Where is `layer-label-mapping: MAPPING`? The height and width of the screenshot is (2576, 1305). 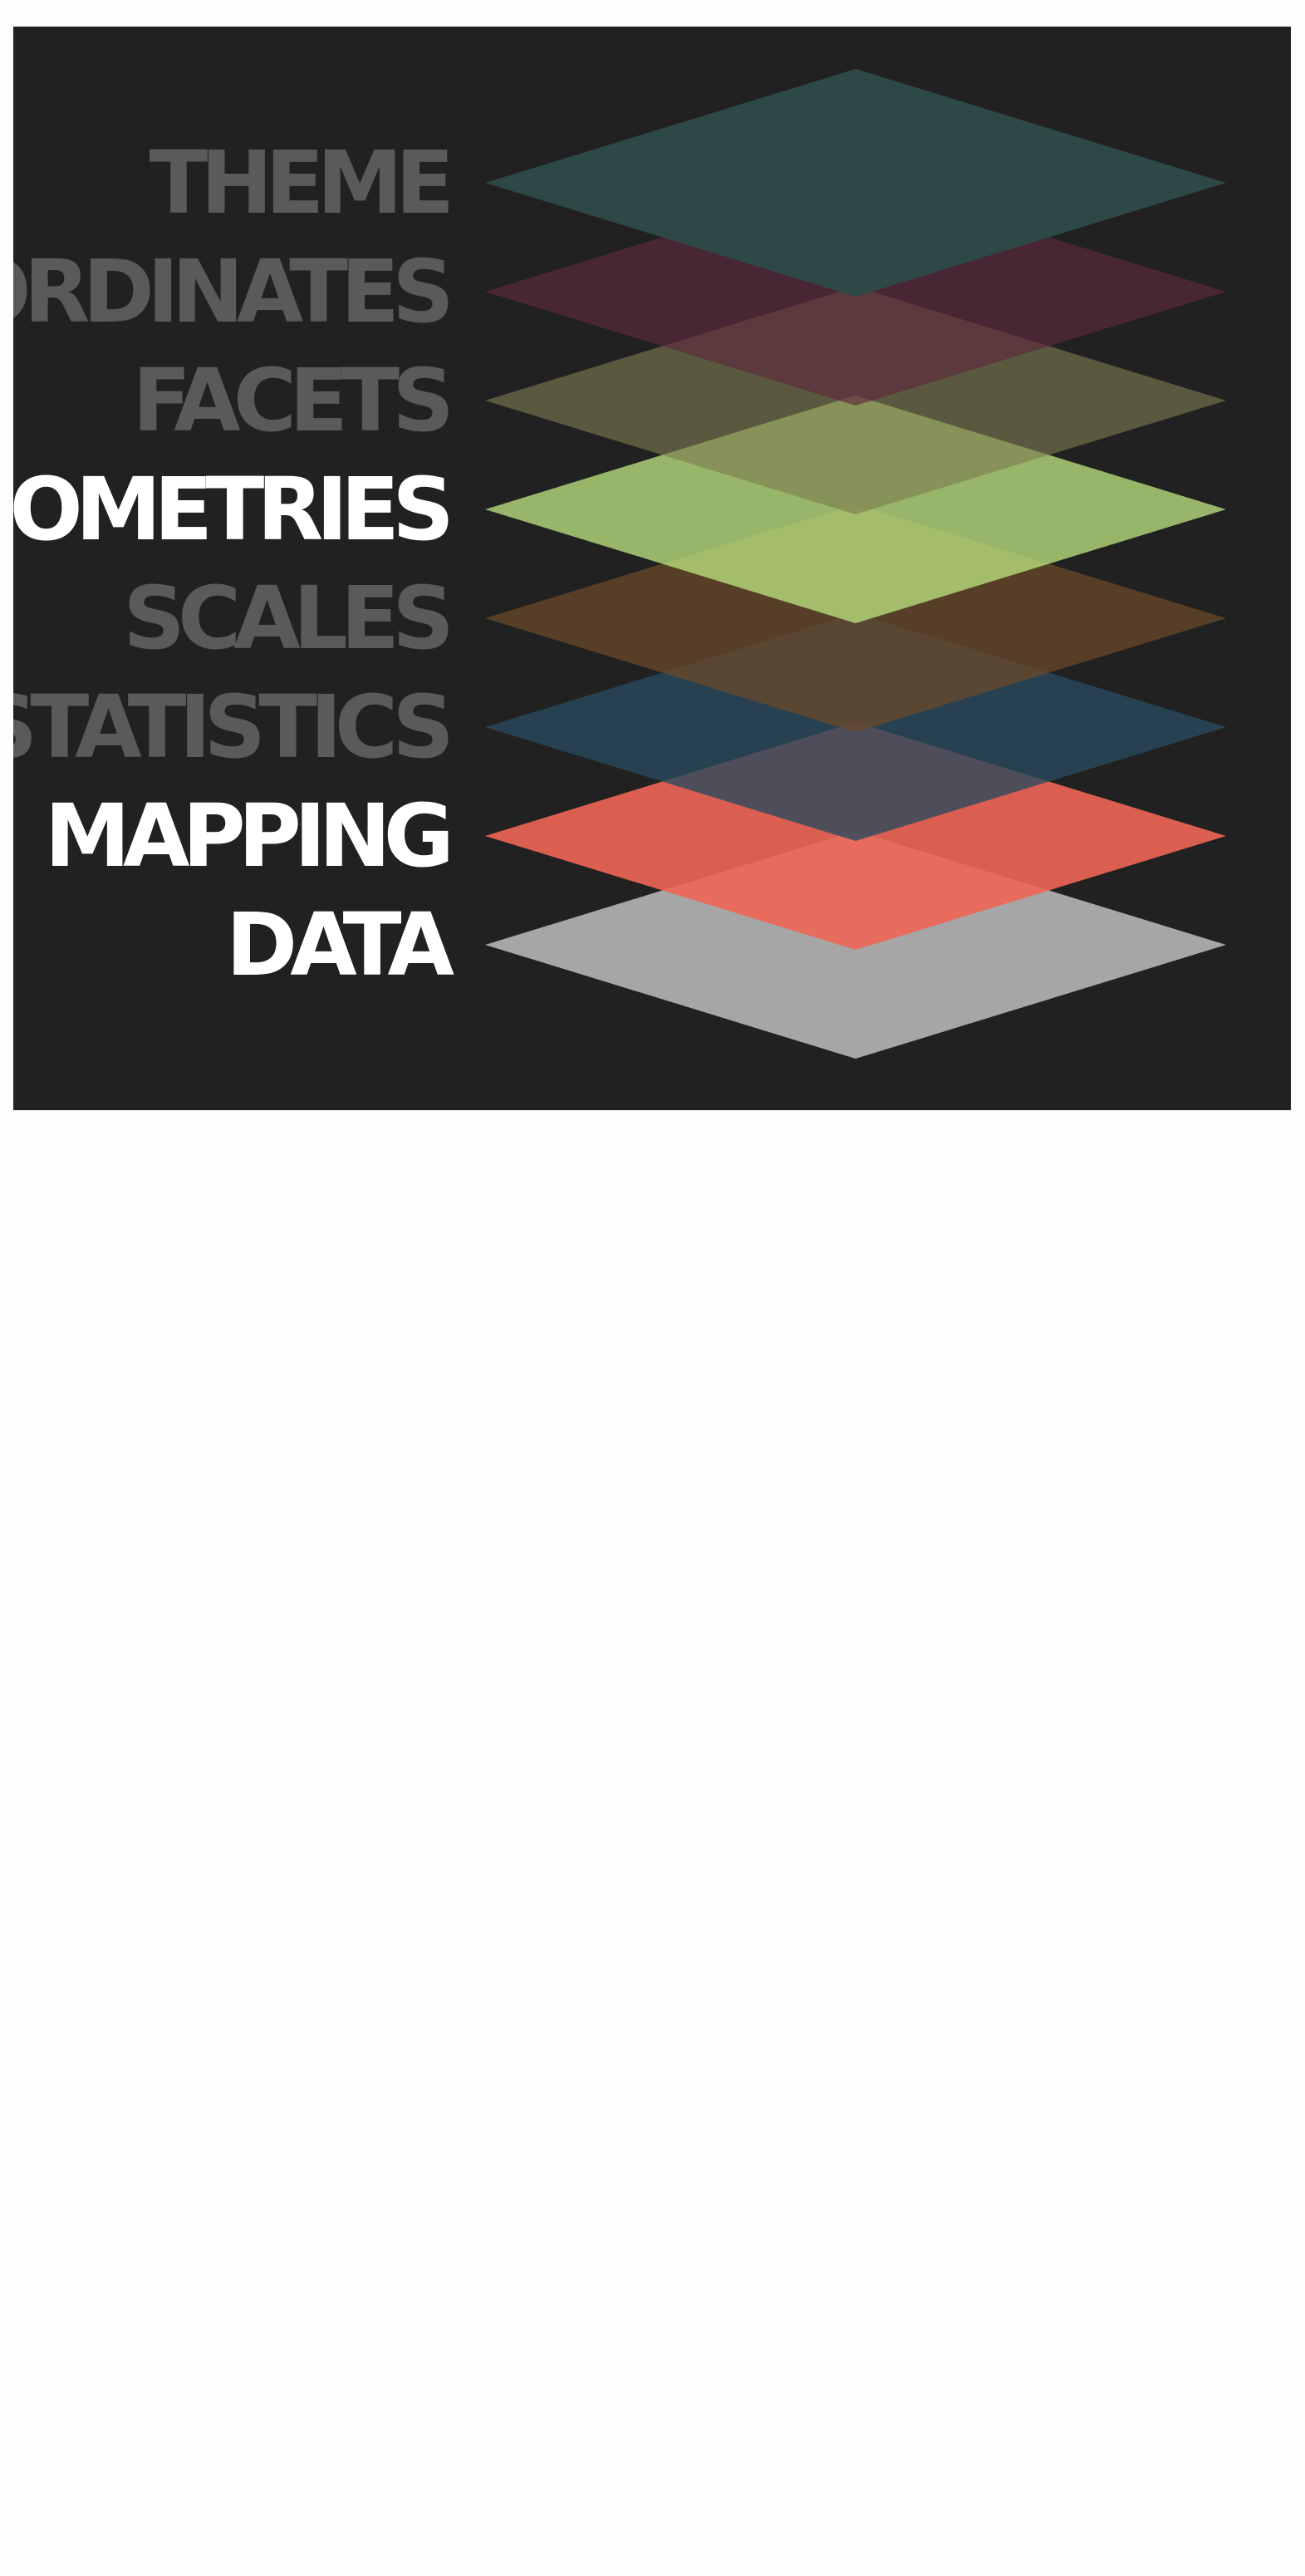 layer-label-mapping: MAPPING is located at coordinates (246, 836).